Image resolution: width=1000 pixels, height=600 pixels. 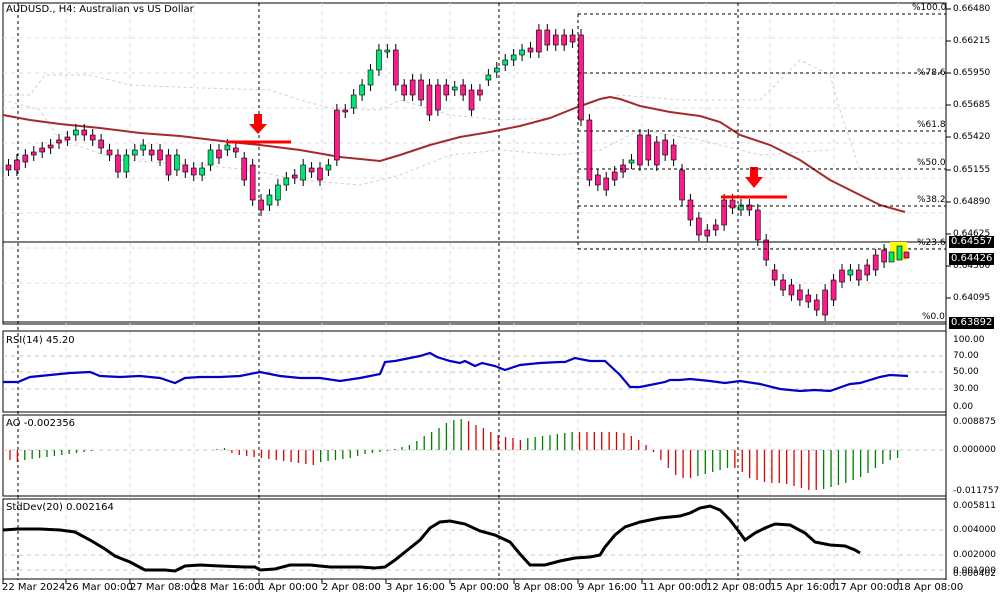 What do you see at coordinates (739, 587) in the screenshot?
I see `time-label: 12 Apr 08:00` at bounding box center [739, 587].